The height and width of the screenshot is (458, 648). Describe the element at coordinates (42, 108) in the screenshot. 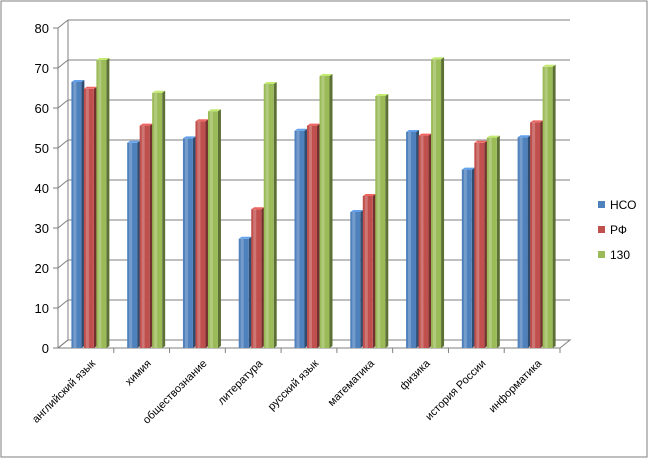

I see `y-tick-label: 60` at that location.